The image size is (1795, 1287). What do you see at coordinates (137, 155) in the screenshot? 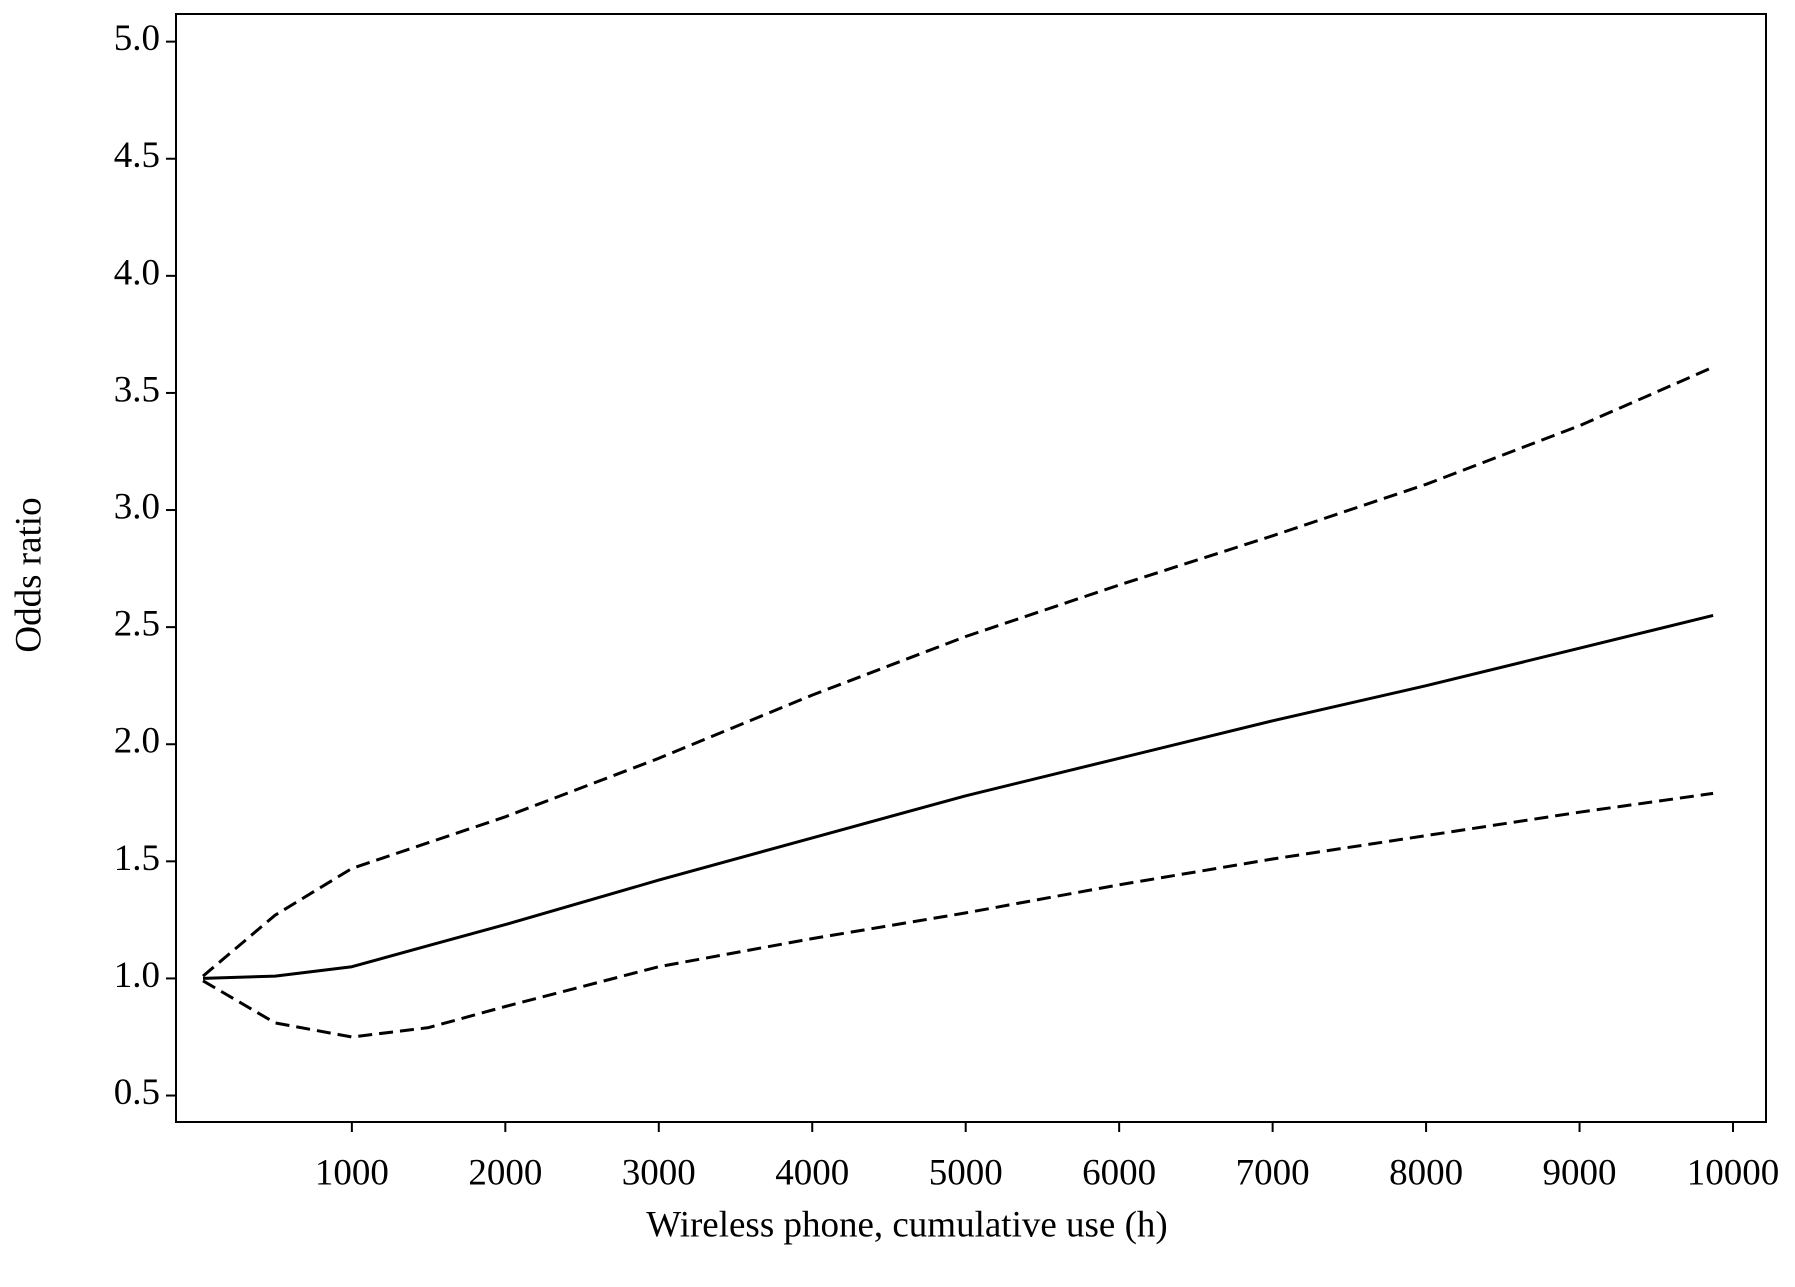
I see `y-tick-label: 4.5` at bounding box center [137, 155].